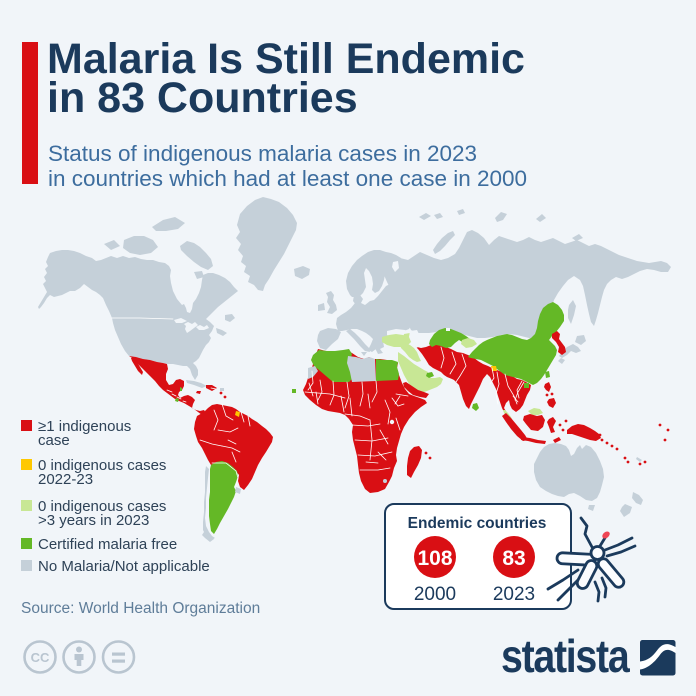  Describe the element at coordinates (202, 98) in the screenshot. I see `svg-text: in 83 Countries` at that location.